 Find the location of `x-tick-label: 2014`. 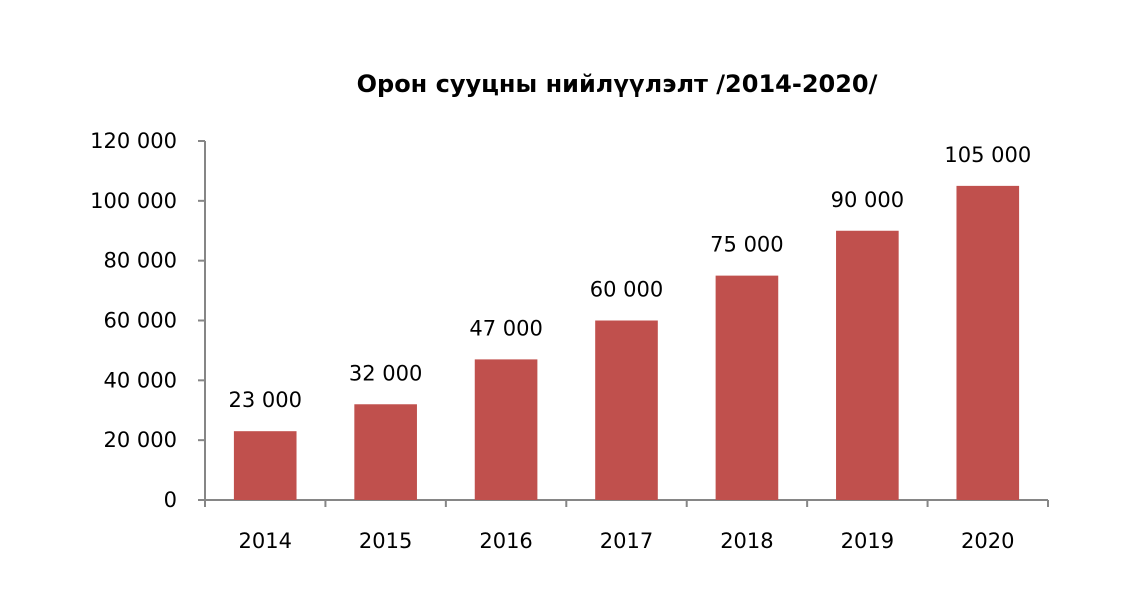

x-tick-label: 2014 is located at coordinates (264, 541).